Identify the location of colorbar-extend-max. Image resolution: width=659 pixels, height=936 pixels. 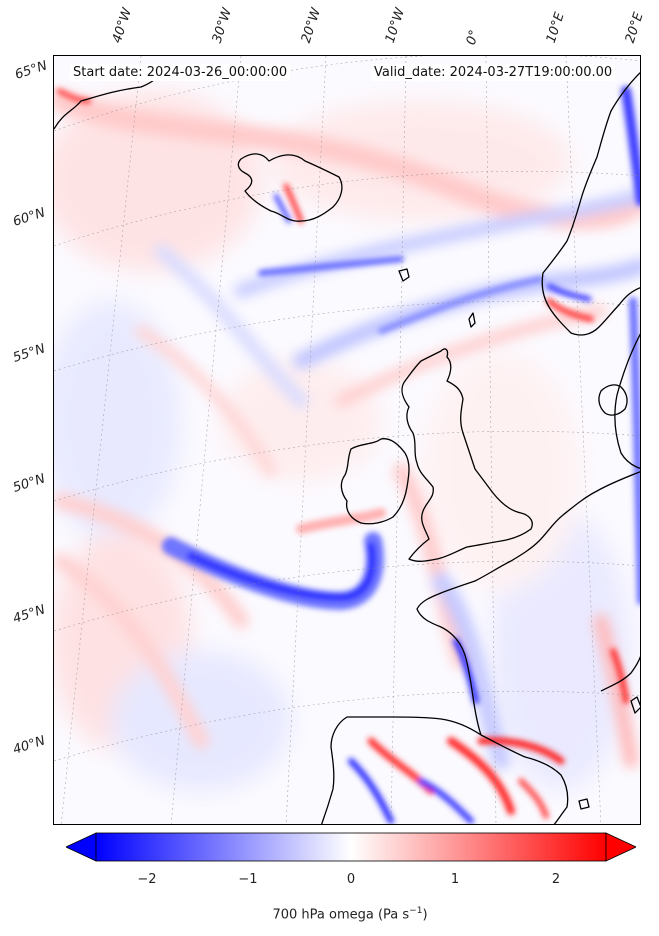
(620, 847).